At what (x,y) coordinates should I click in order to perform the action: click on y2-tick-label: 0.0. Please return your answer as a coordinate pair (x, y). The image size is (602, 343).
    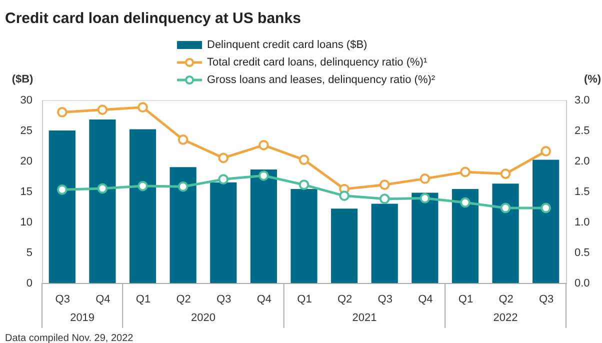
    Looking at the image, I should click on (582, 284).